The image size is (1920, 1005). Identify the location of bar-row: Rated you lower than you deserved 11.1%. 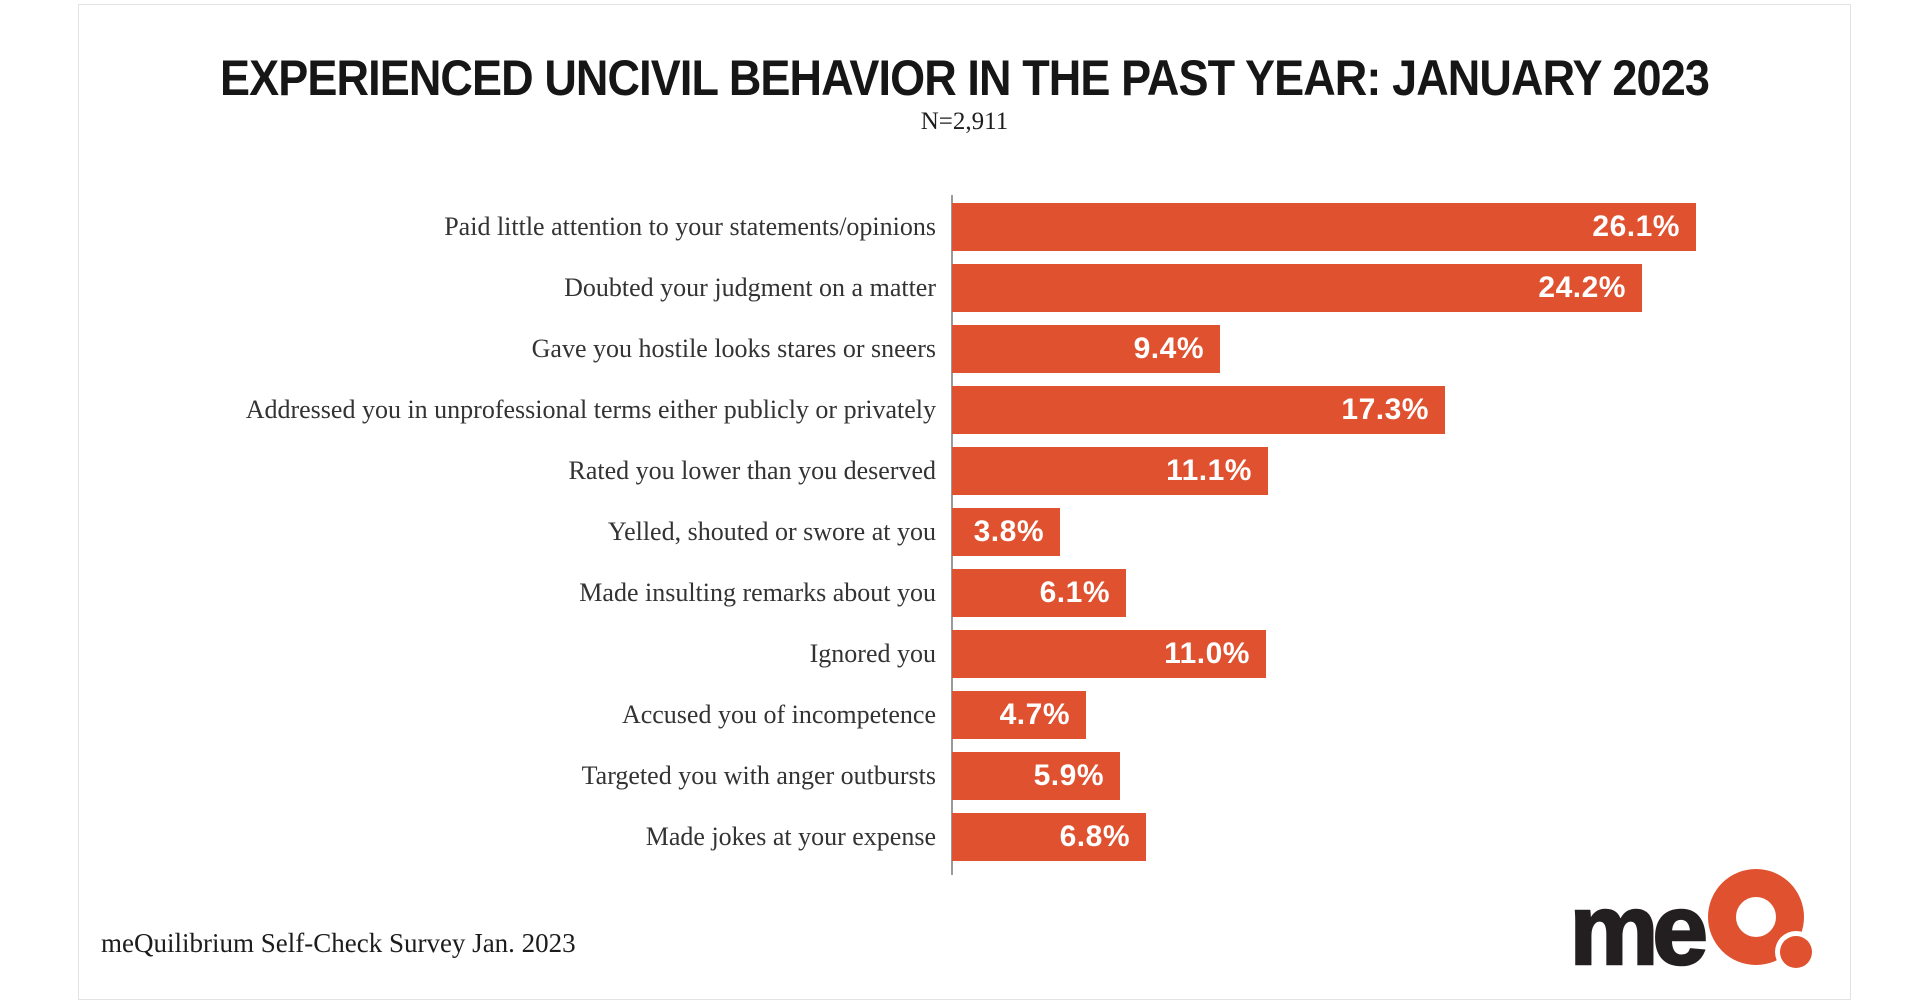
(965, 471).